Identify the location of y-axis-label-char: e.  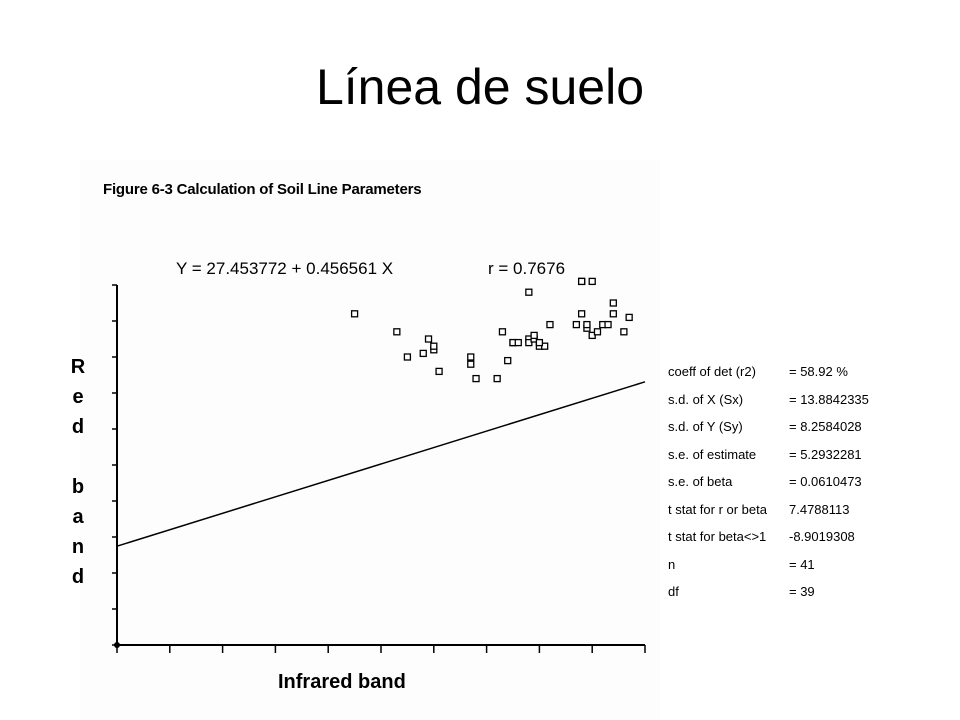
(78, 397).